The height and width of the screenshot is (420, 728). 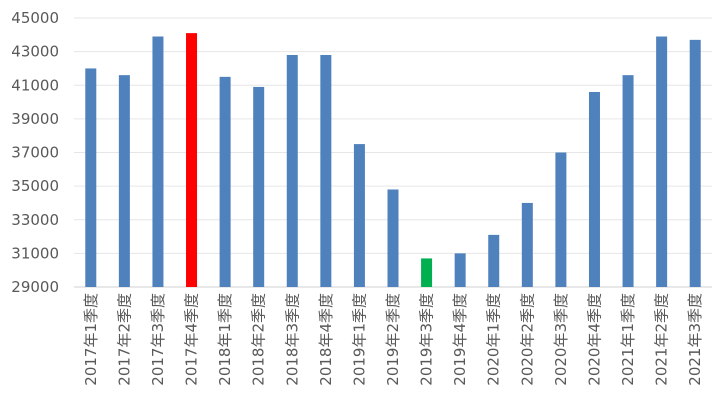 I want to click on y-tick-label: 37000, so click(x=35, y=153).